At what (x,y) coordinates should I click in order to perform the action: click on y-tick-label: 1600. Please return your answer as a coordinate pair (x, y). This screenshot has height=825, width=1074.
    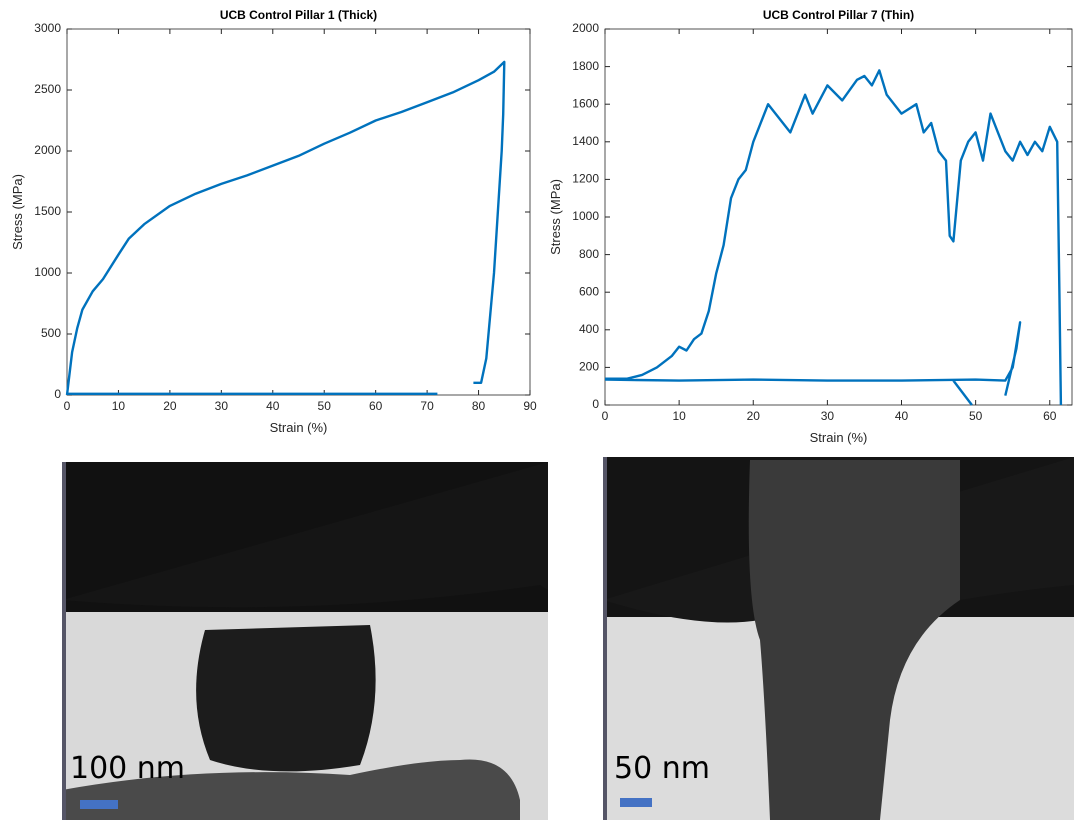
    Looking at the image, I should click on (585, 103).